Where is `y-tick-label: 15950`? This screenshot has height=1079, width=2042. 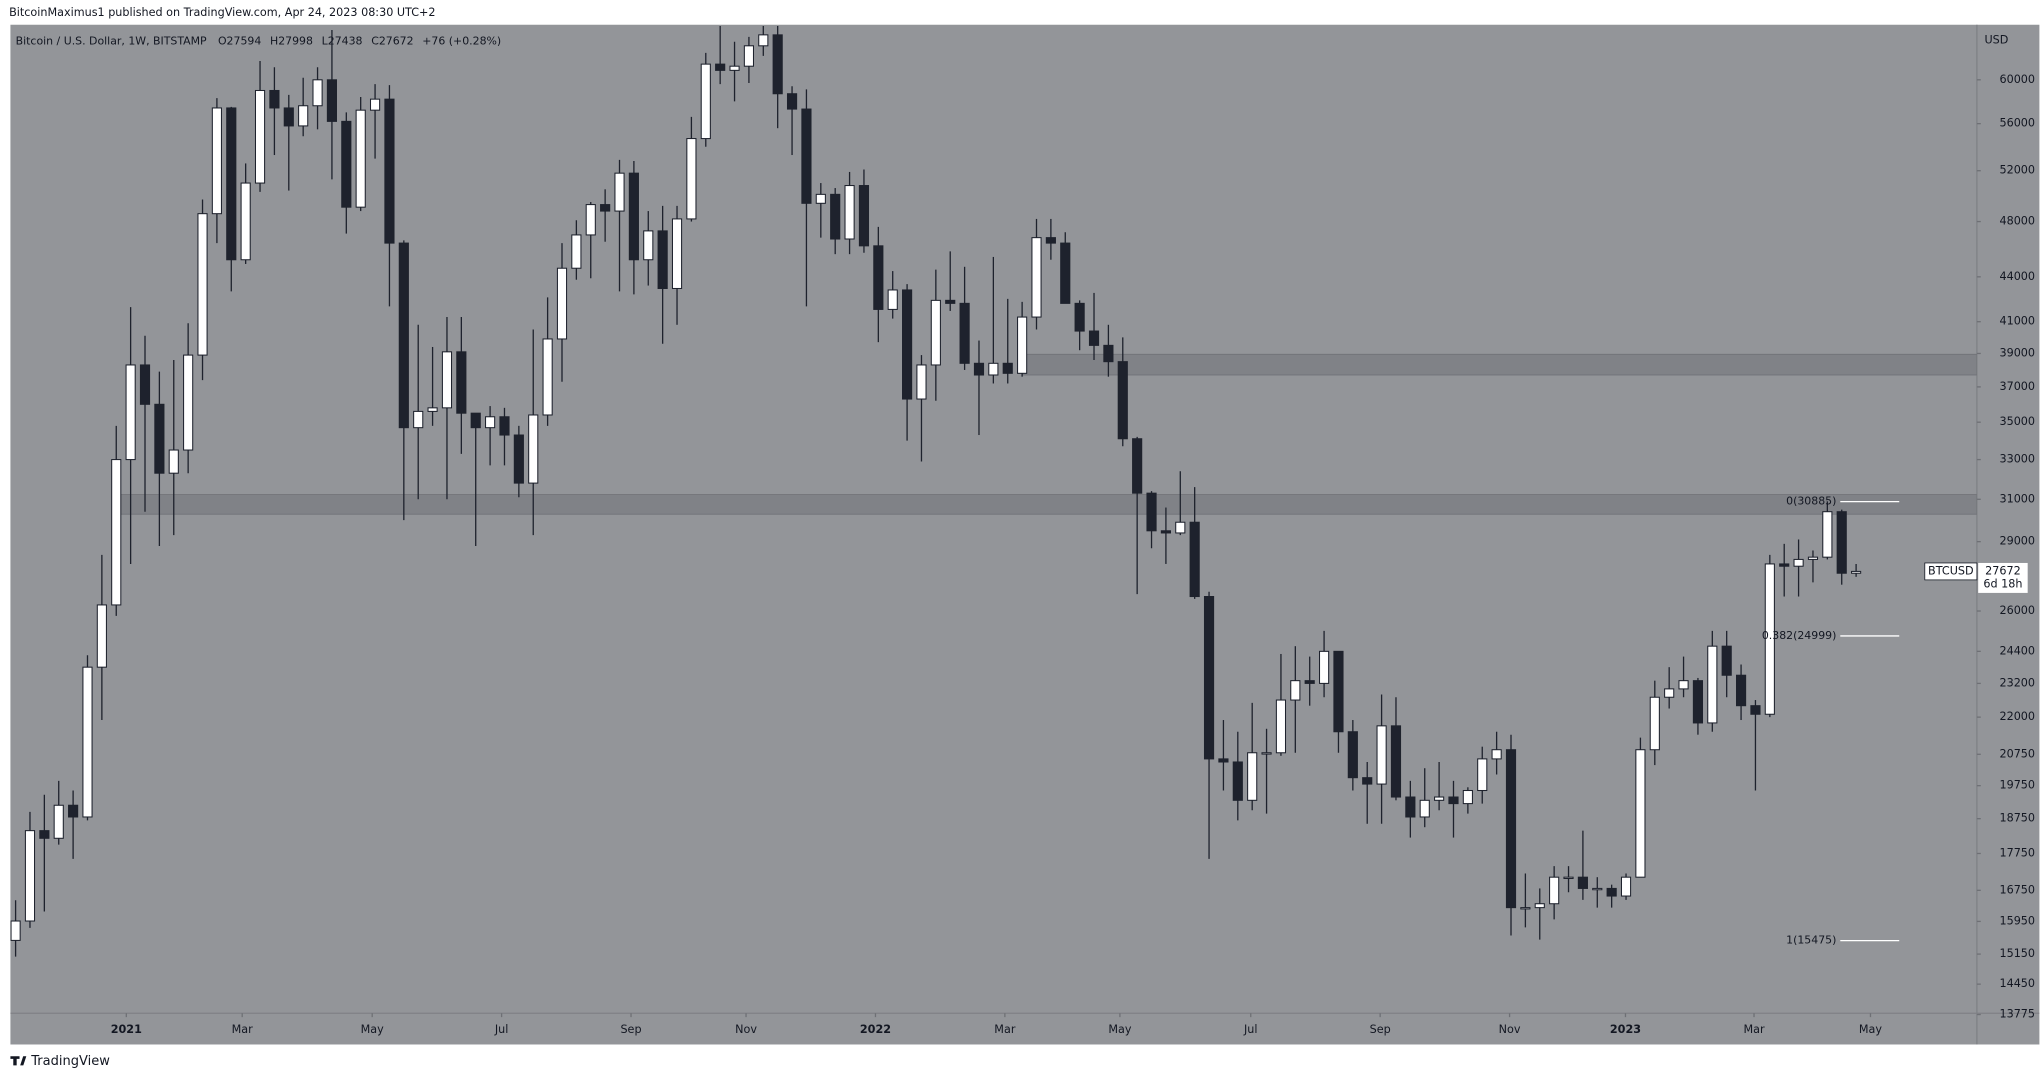
y-tick-label: 15950 is located at coordinates (2017, 920).